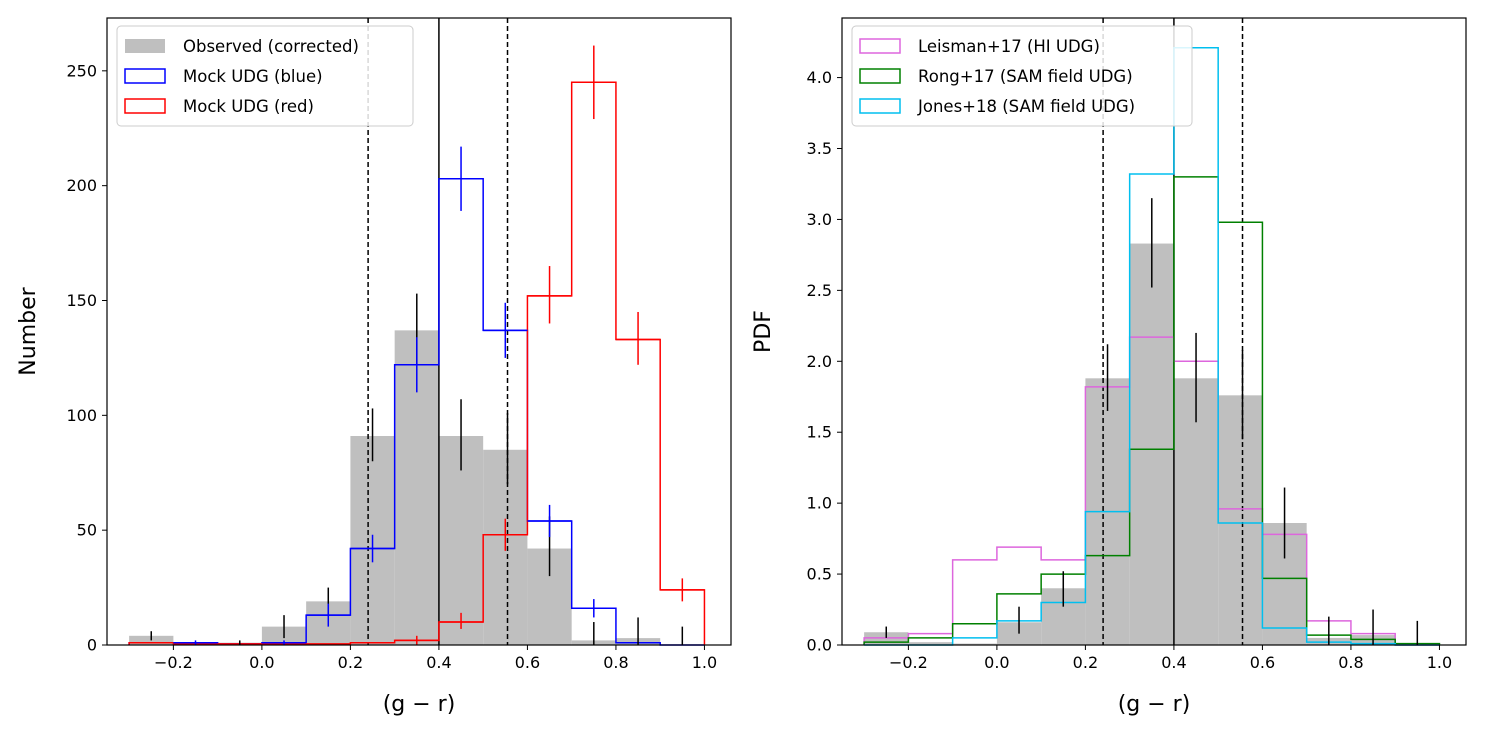 The height and width of the screenshot is (735, 1485). What do you see at coordinates (996, 662) in the screenshot?
I see `right-x-tick-label: 0.0` at bounding box center [996, 662].